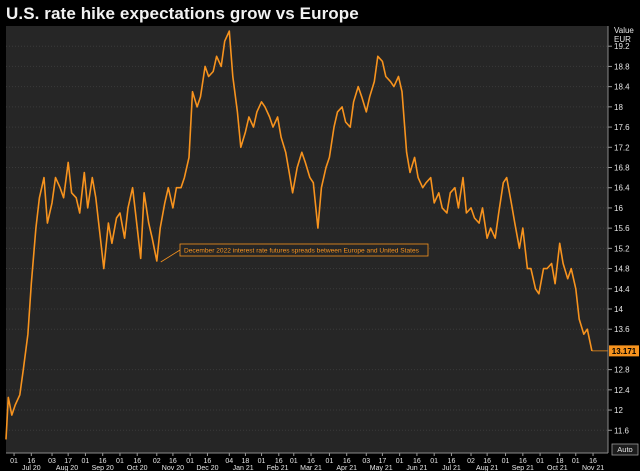 The width and height of the screenshot is (640, 471). What do you see at coordinates (346, 468) in the screenshot?
I see `x-month-label: Apr 21` at bounding box center [346, 468].